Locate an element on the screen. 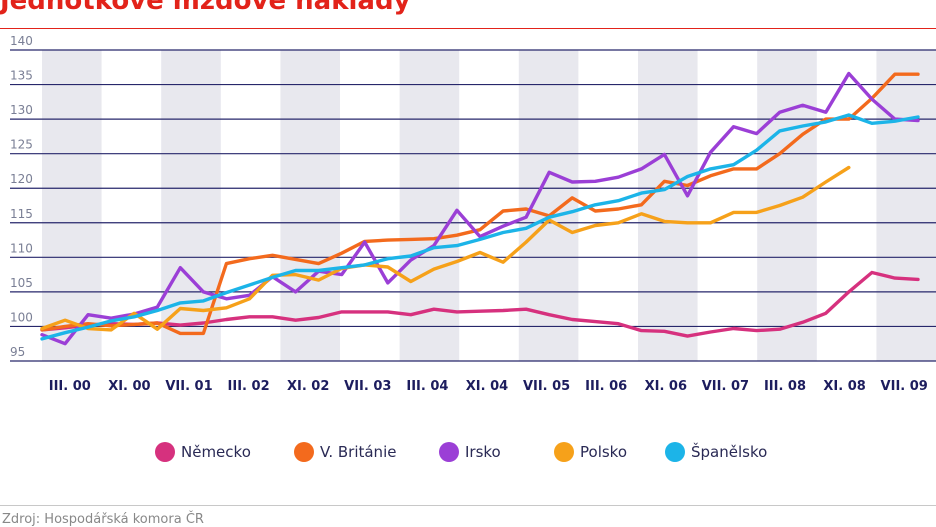 The height and width of the screenshot is (527, 936). y-tick-label: 100 is located at coordinates (21, 317).